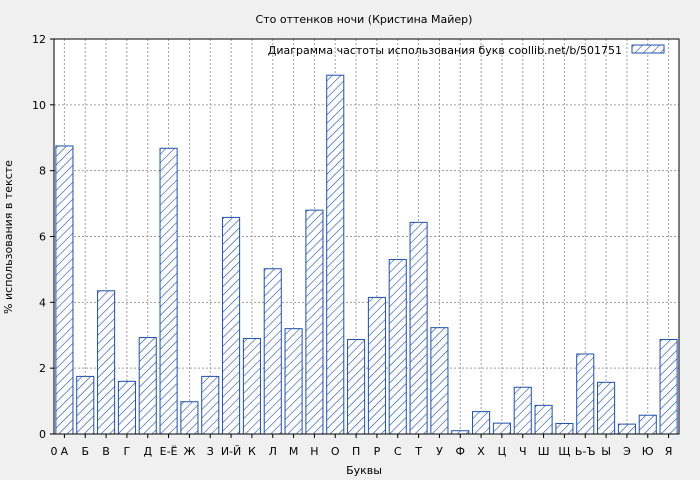 The width and height of the screenshot is (700, 480). Describe the element at coordinates (106, 451) in the screenshot. I see `x-tick-label: В` at that location.